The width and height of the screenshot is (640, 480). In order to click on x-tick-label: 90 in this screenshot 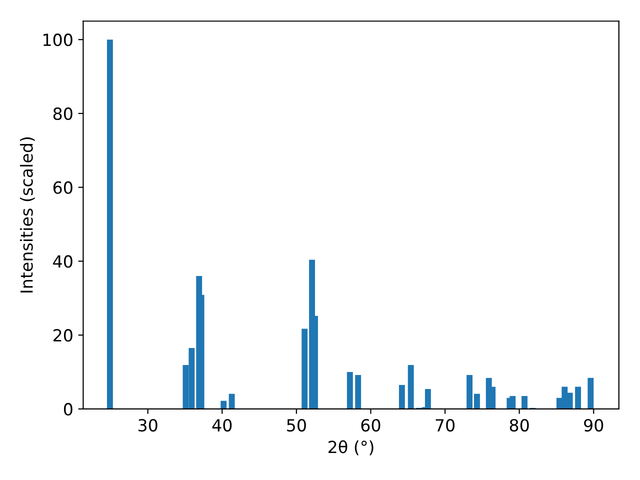, I will do `click(594, 425)`.